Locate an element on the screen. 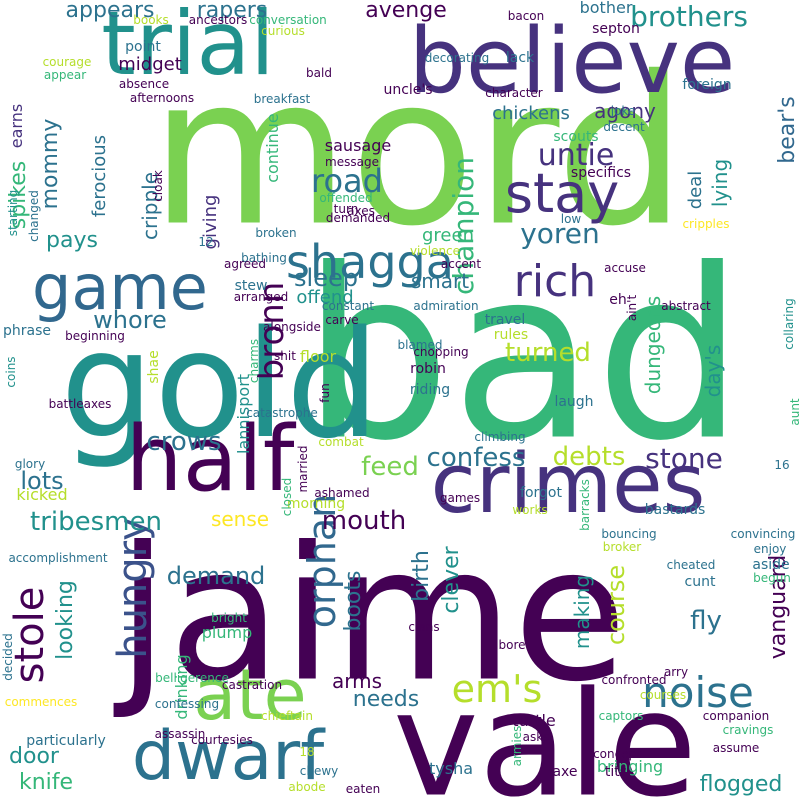 The image size is (800, 800). word: rapers is located at coordinates (232, 11).